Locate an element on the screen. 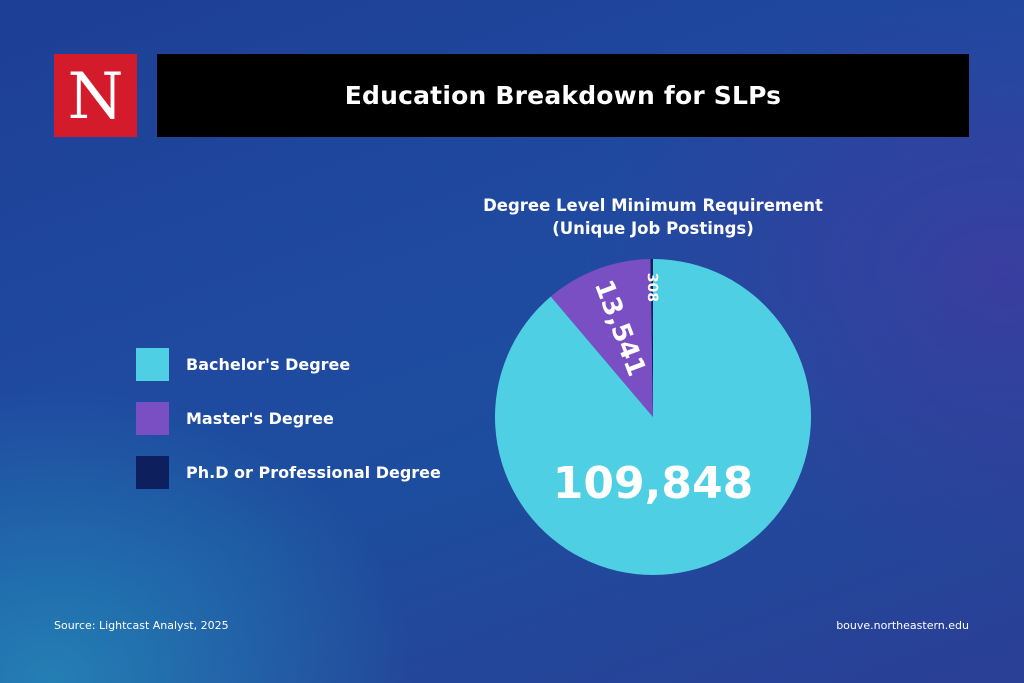 The width and height of the screenshot is (1024, 683). legend-swatch-masters is located at coordinates (152, 418).